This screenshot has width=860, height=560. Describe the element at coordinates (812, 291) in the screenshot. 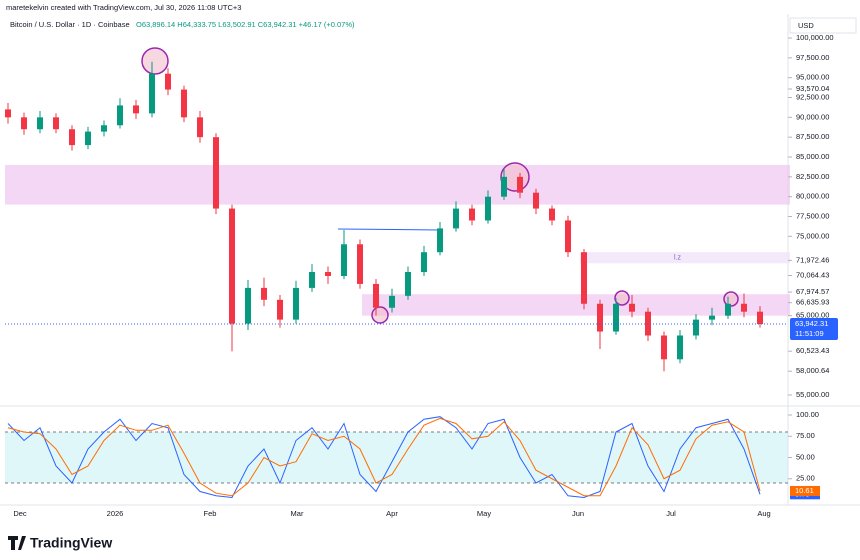

I see `price-label: 67,974.57` at that location.